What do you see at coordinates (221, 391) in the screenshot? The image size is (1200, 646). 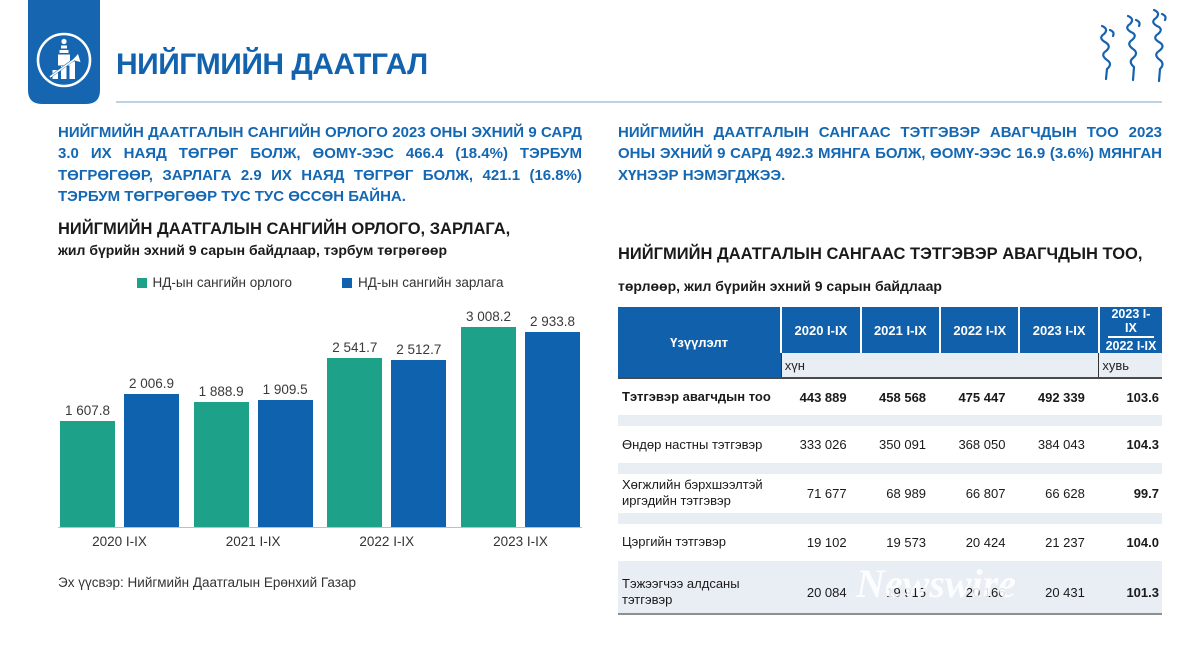 I see `bar-value-label: 1 888.9` at bounding box center [221, 391].